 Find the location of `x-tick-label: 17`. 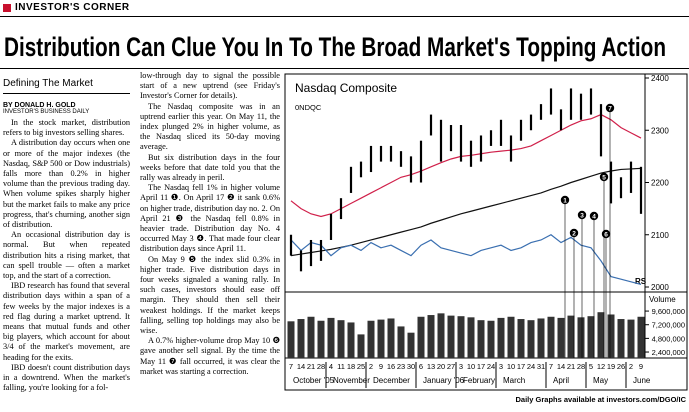

x-tick-label: 17 is located at coordinates (481, 366).